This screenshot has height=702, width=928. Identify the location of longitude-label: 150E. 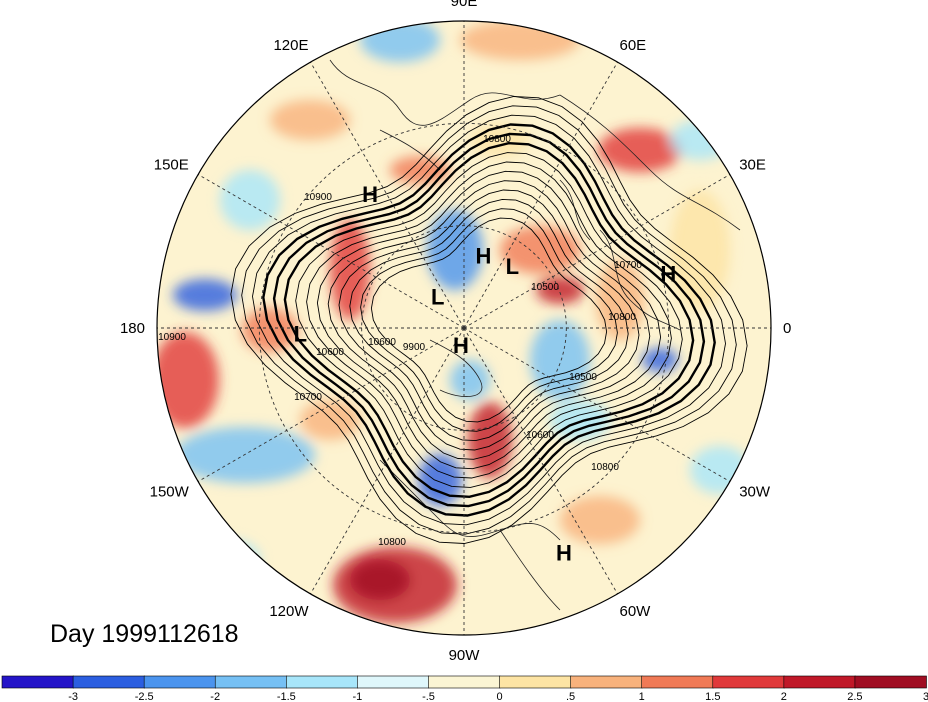
(171, 165).